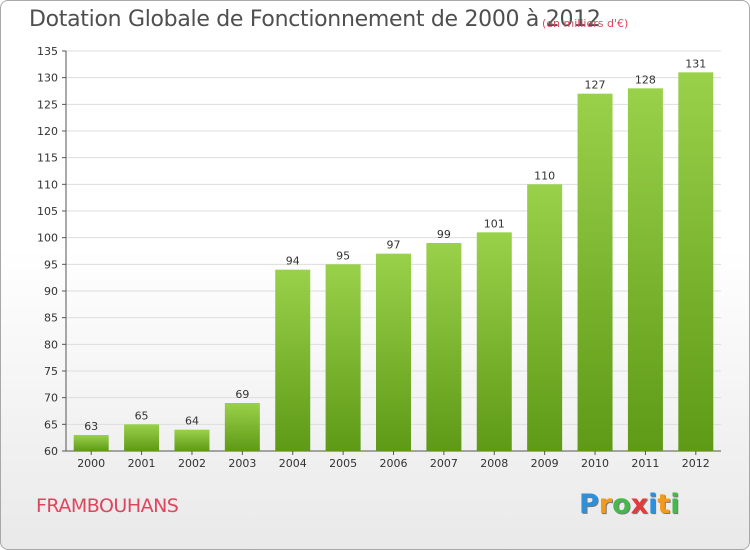 The image size is (750, 550). Describe the element at coordinates (47, 211) in the screenshot. I see `y-tick-label: 105` at that location.